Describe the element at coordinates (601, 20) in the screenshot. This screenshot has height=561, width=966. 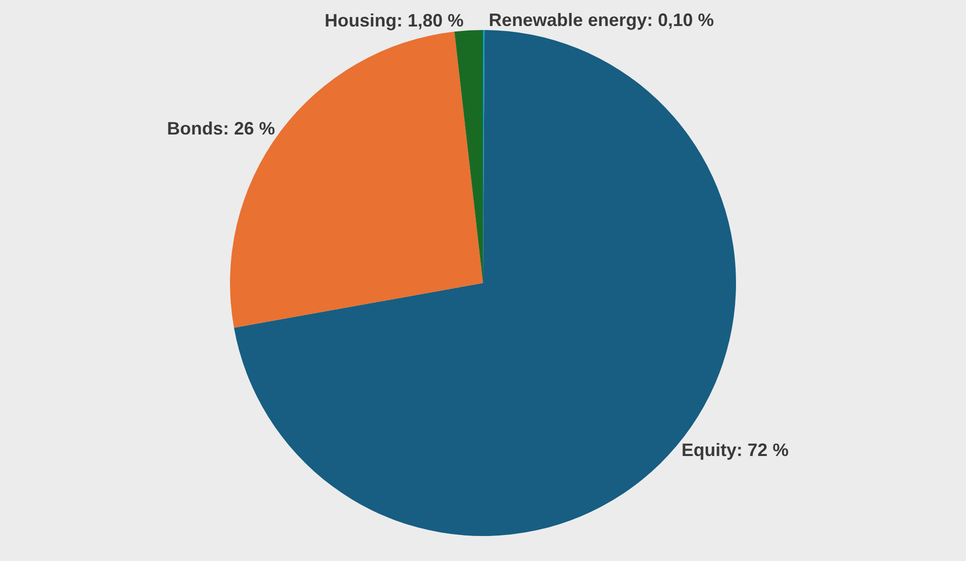
I see `slice-label: Renewable energy: 0,10 %` at that location.